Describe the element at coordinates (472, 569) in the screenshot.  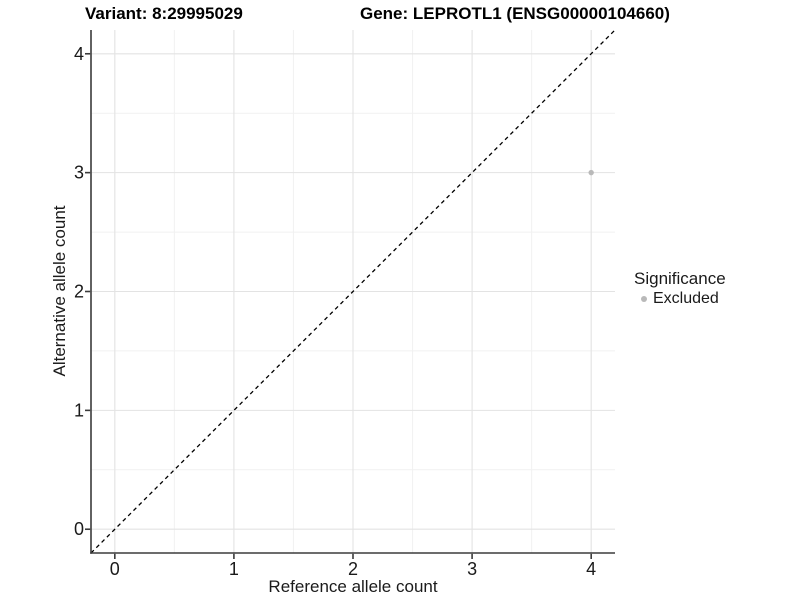
I see `x-tick-label: 3` at that location.